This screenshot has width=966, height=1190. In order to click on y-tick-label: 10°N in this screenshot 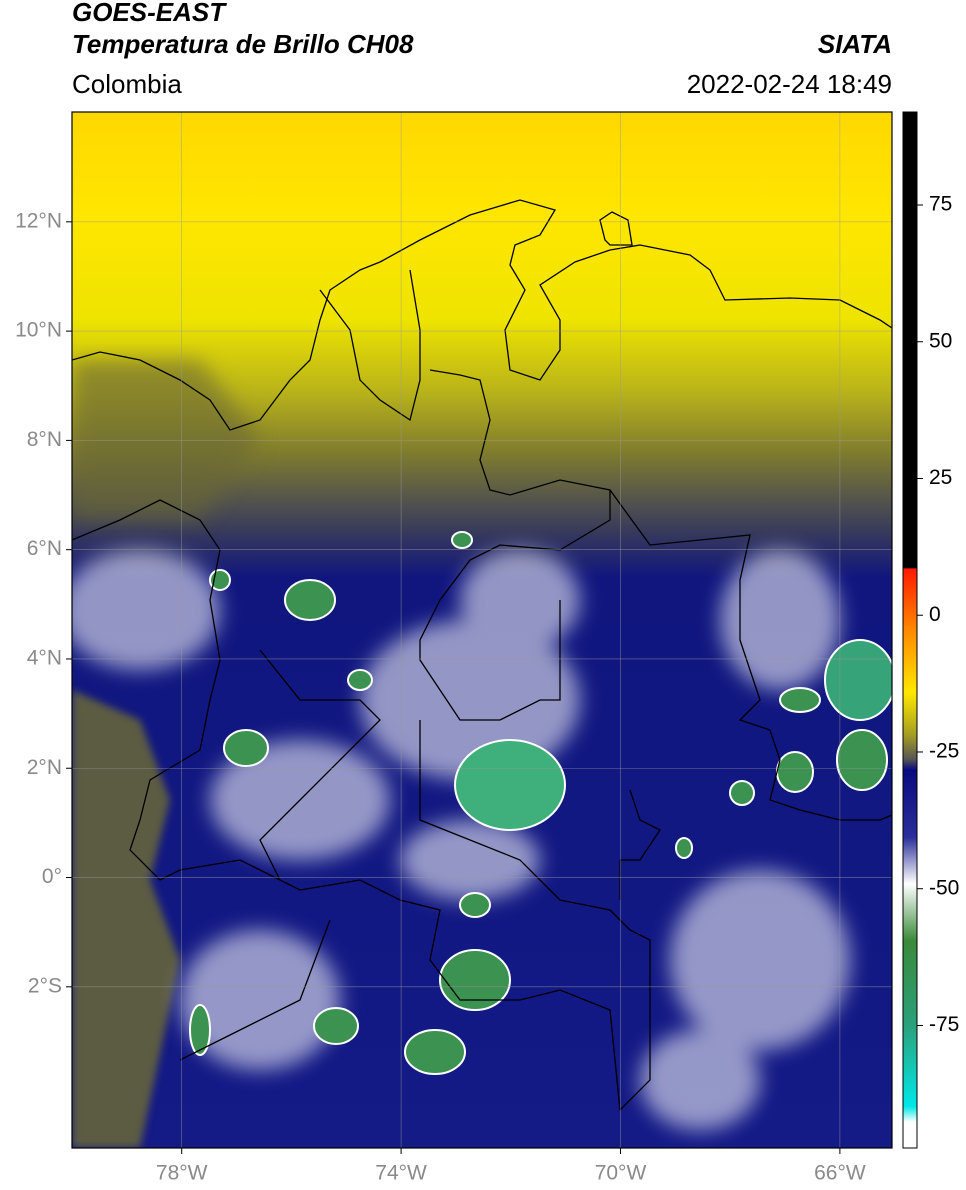, I will do `click(38, 330)`.